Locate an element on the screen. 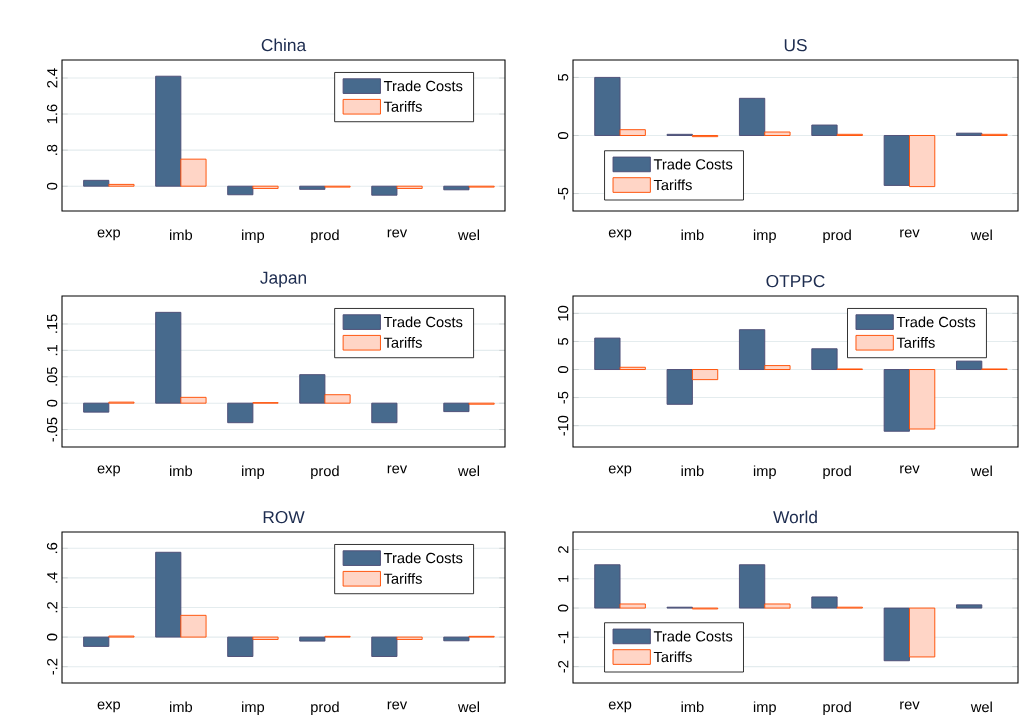 The height and width of the screenshot is (720, 1024). y-tick-label: .1 is located at coordinates (52, 350).